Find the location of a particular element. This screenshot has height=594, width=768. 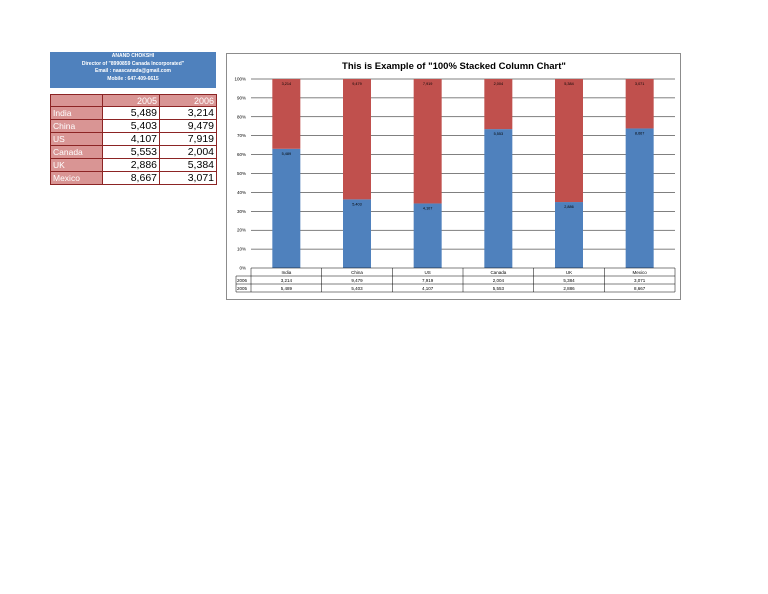

table-cell-2006: 5,384 is located at coordinates (188, 165).